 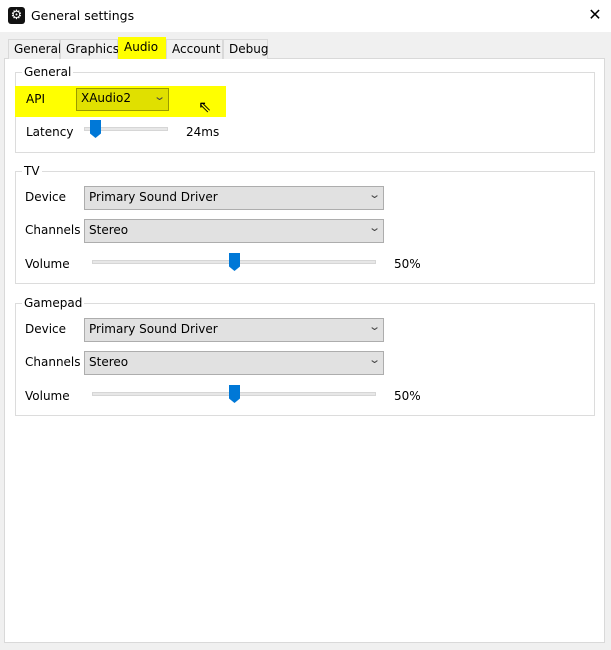 What do you see at coordinates (234, 330) in the screenshot?
I see `gamepad-device-dropdown: Primary Sound Driver ⌄` at bounding box center [234, 330].